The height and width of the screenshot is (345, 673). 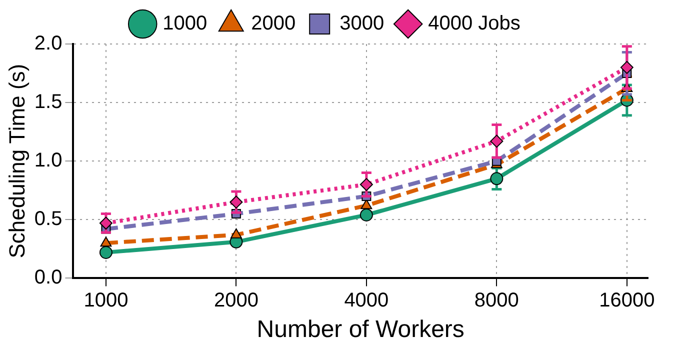 What do you see at coordinates (106, 301) in the screenshot?
I see `x-tick-label: 1000` at bounding box center [106, 301].